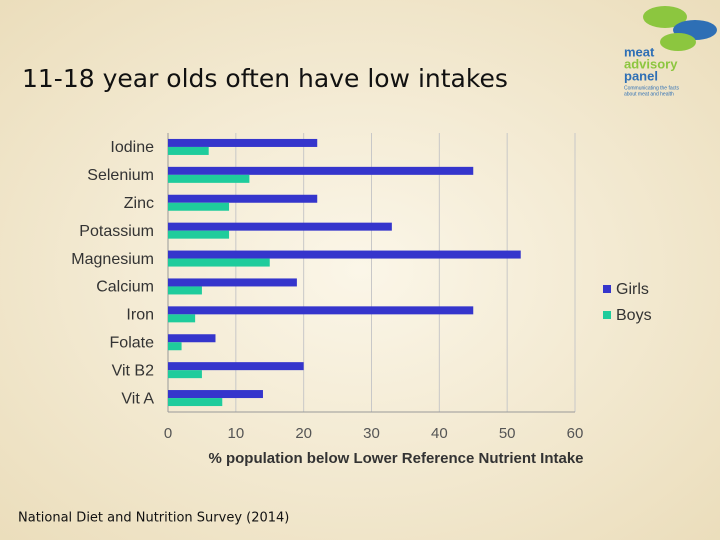  Describe the element at coordinates (632, 289) in the screenshot. I see `legend-label: Girls` at that location.